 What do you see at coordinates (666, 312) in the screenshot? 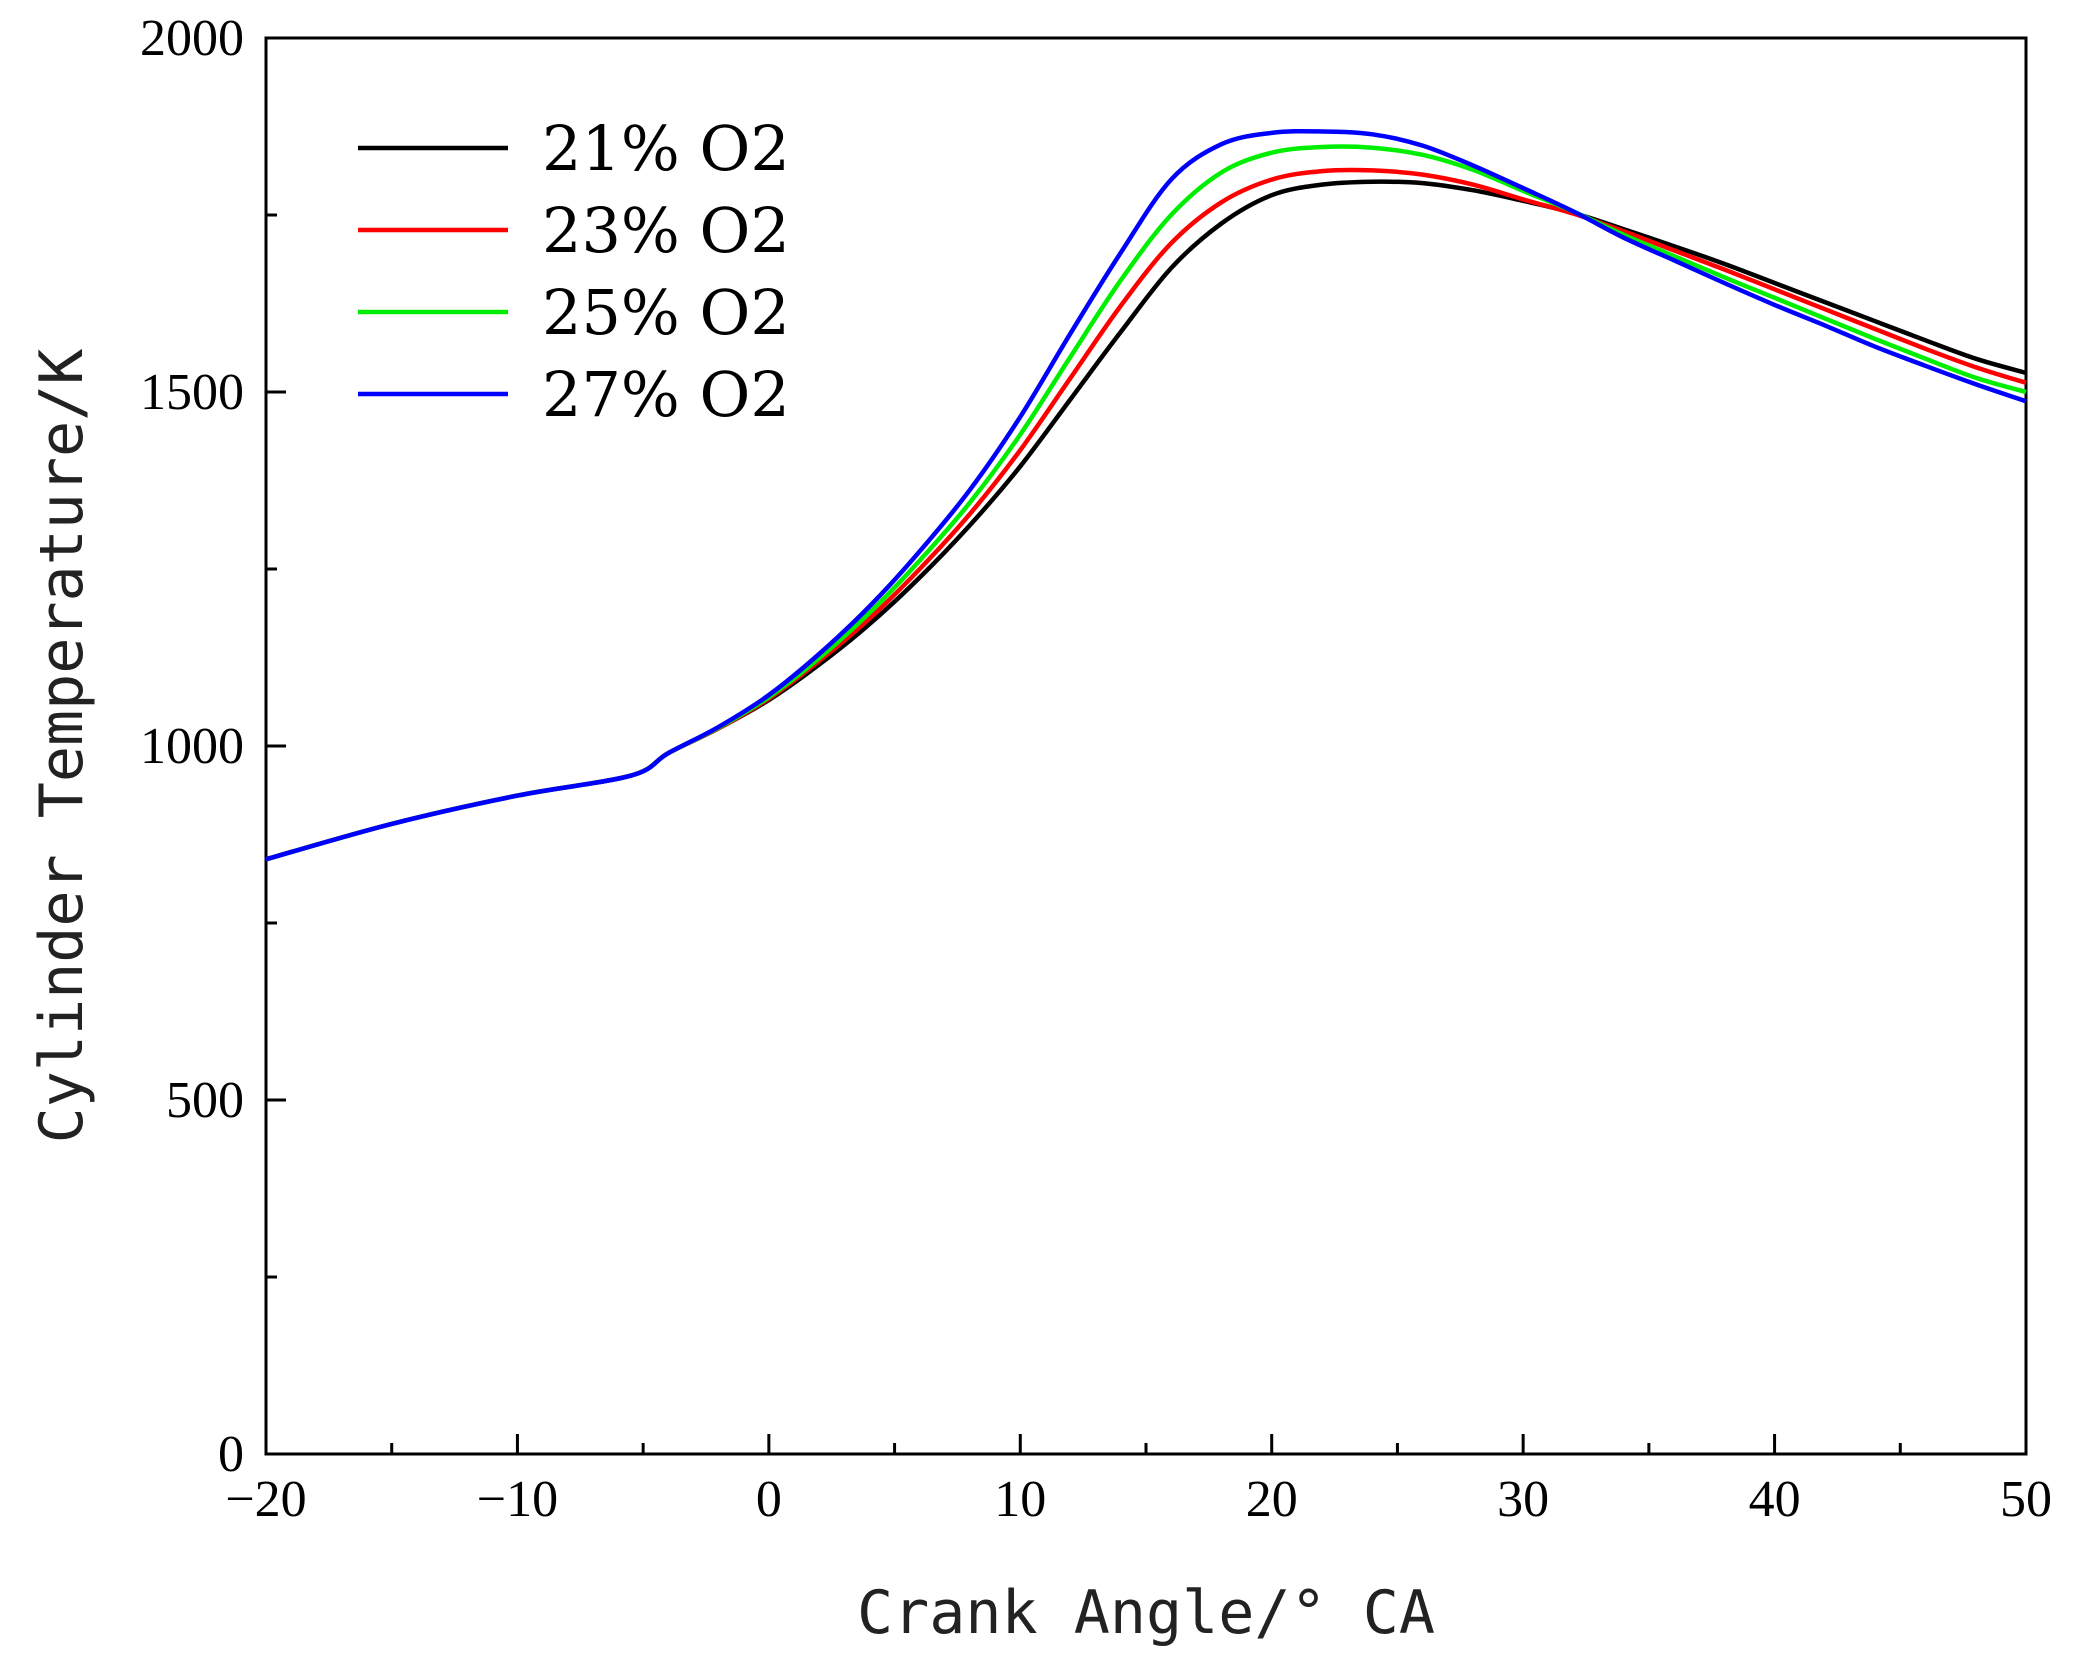
I see `legend-label: 25% O2` at bounding box center [666, 312].